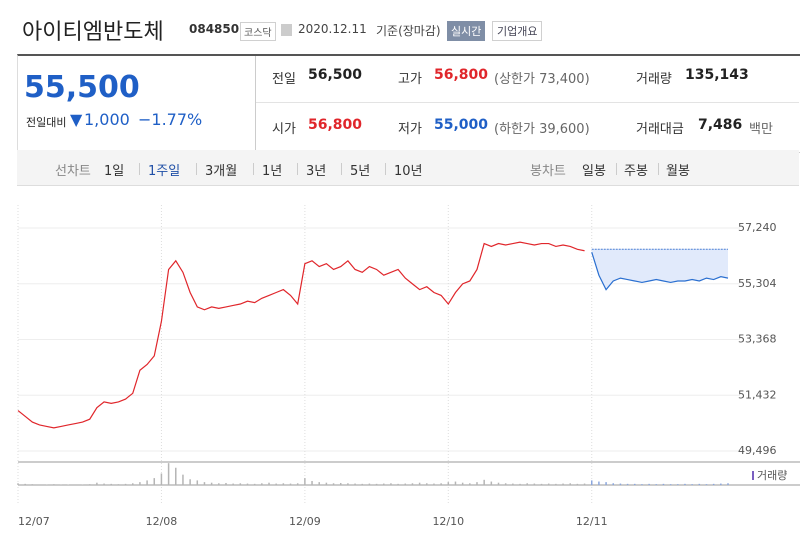 The width and height of the screenshot is (800, 541). What do you see at coordinates (757, 283) in the screenshot?
I see `y-tick-label: 55,304` at bounding box center [757, 283].